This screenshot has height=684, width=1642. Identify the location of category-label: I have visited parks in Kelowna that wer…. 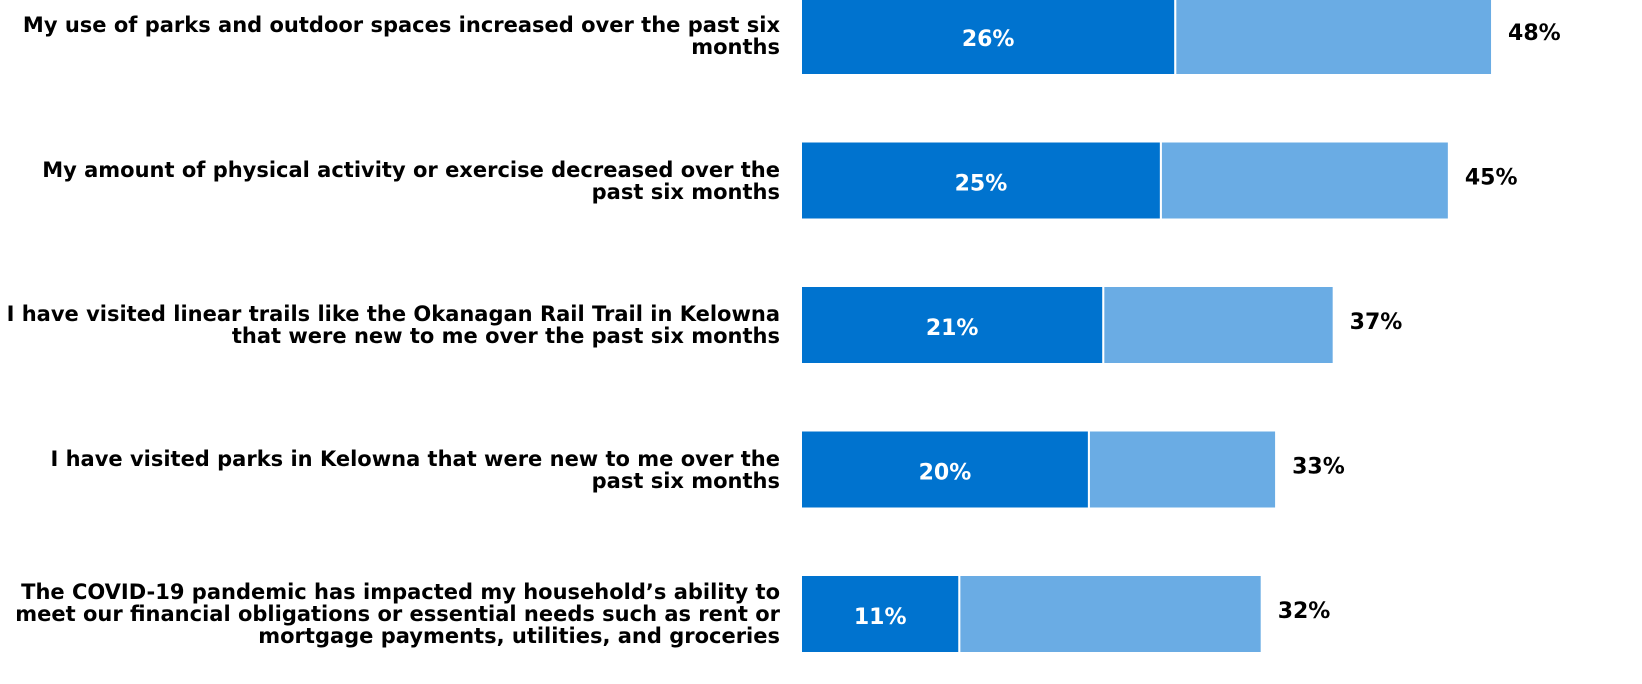
(415, 469).